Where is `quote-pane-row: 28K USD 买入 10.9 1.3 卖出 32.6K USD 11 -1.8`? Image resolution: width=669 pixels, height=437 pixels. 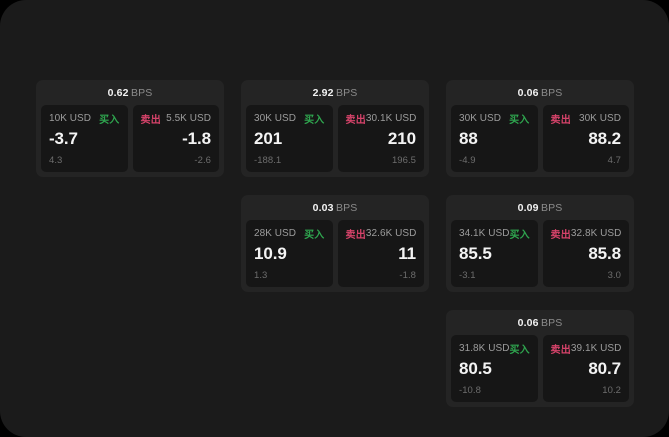
quote-pane-row: 28K USD 买入 10.9 1.3 卖出 32.6K USD 11 -1.8 is located at coordinates (335, 253).